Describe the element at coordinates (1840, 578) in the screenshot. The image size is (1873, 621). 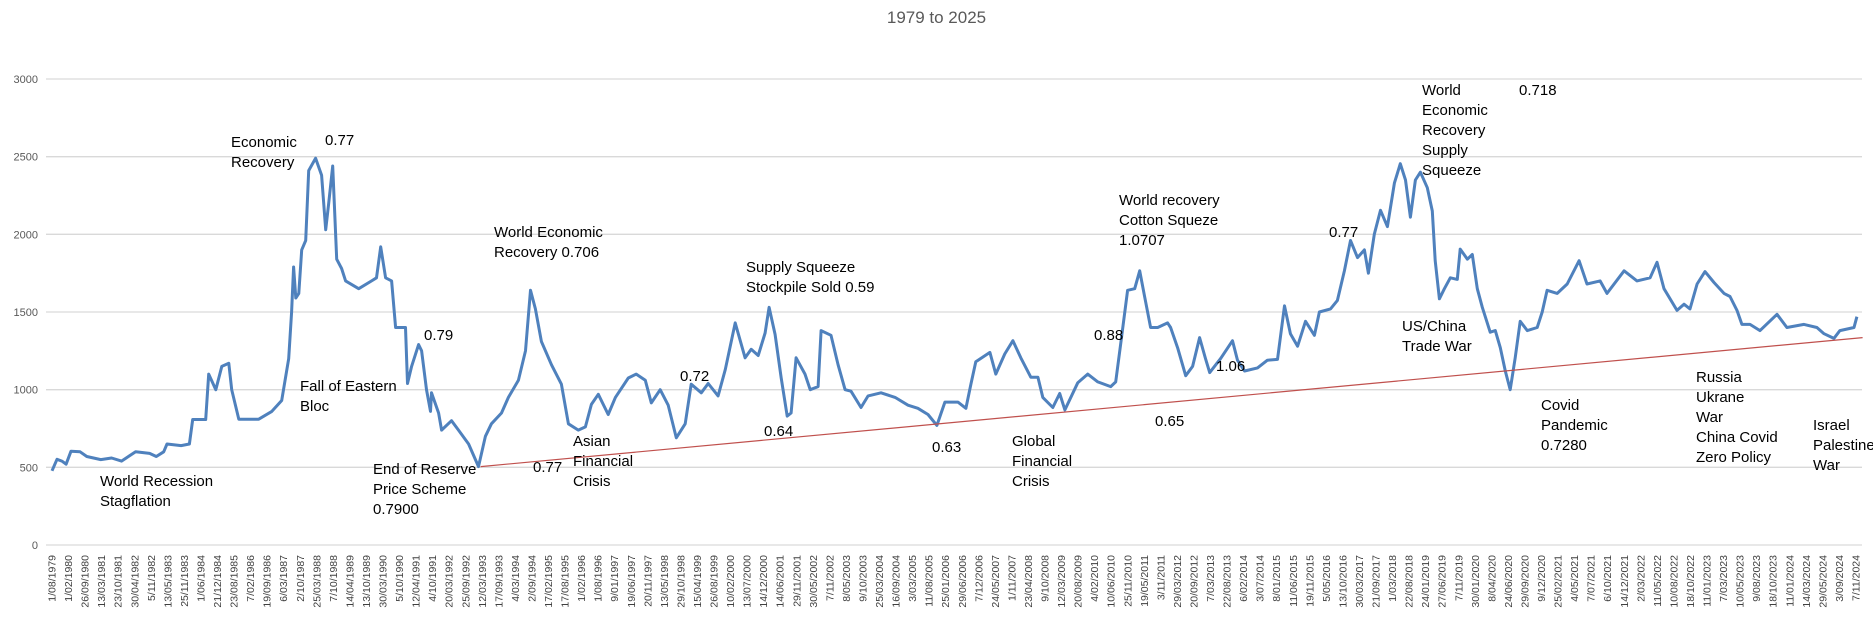
I see `x-tick-label: 3/09/2024` at that location.